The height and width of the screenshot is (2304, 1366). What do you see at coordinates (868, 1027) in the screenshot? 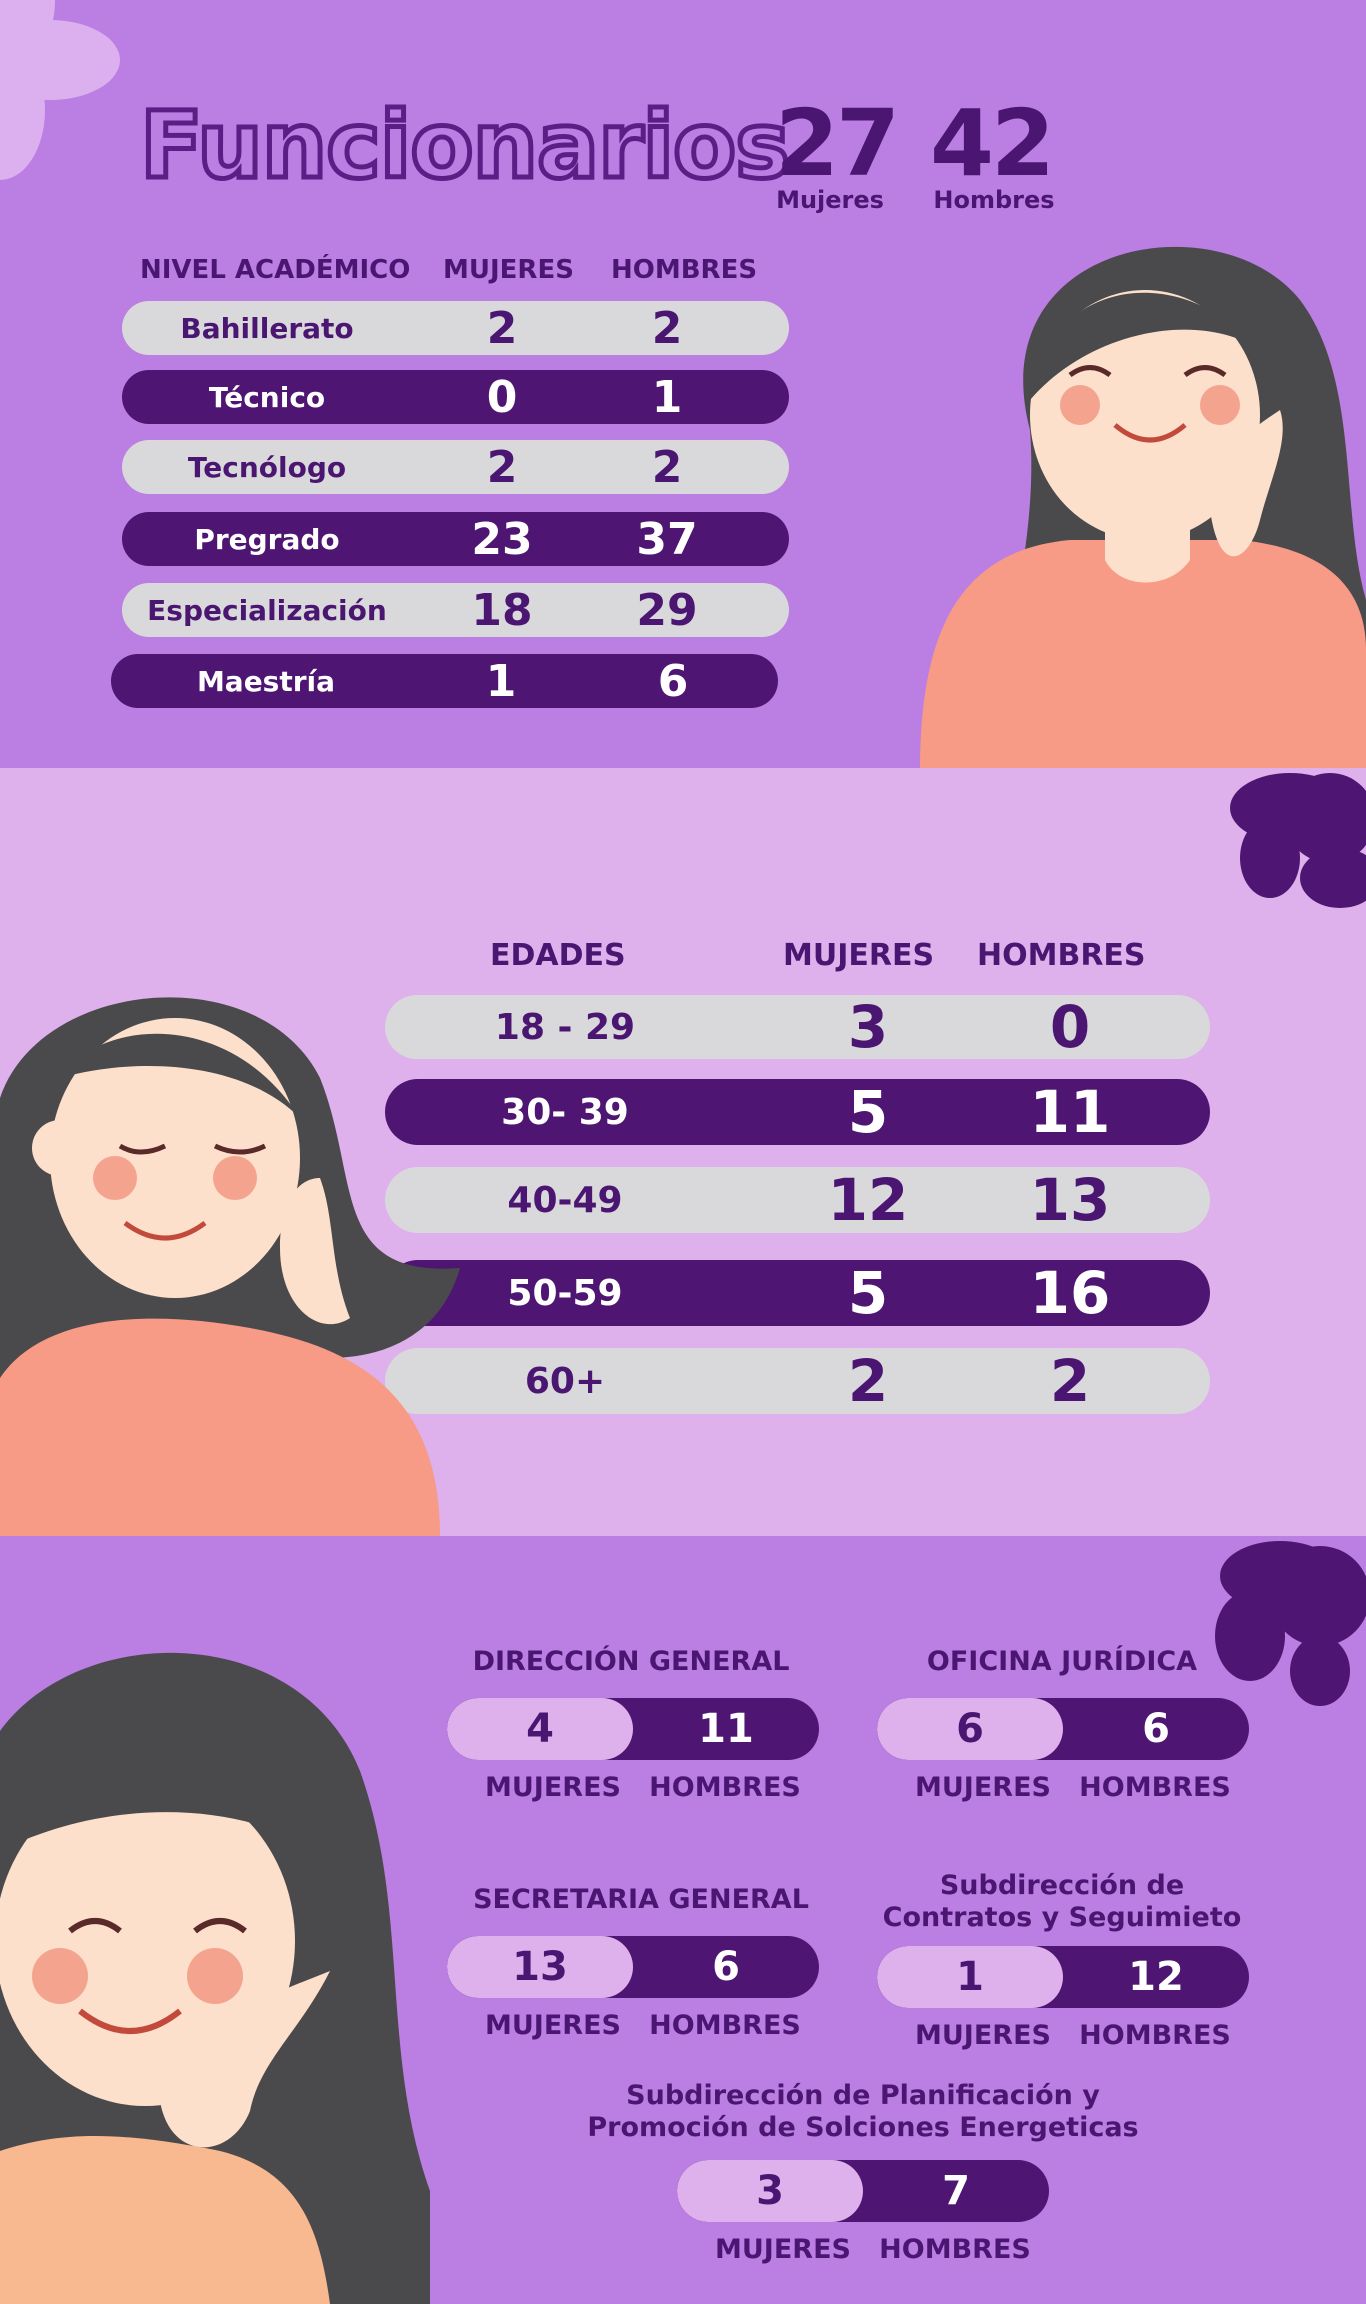
I see `row-women: 3` at bounding box center [868, 1027].